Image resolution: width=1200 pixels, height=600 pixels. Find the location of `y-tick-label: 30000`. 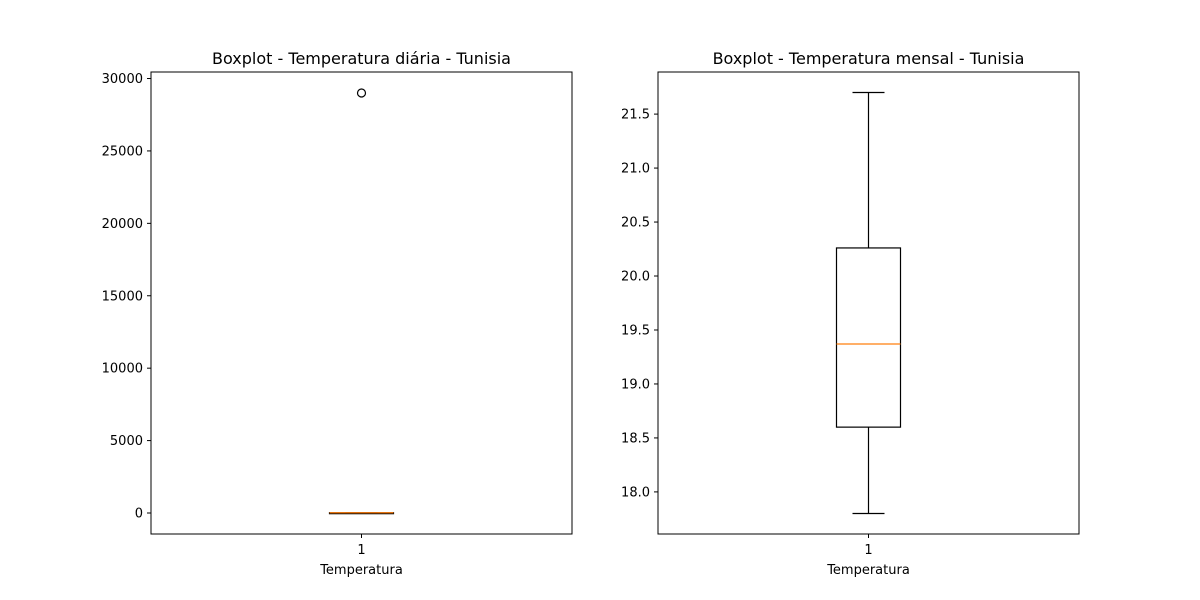

y-tick-label: 30000 is located at coordinates (122, 79).